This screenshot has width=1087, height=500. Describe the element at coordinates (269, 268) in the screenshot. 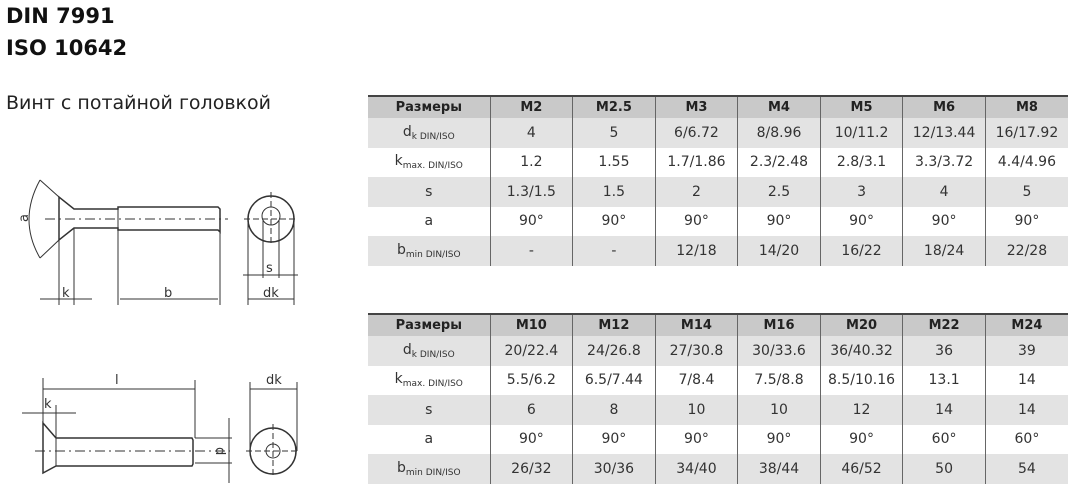

I see `label-s: s` at that location.